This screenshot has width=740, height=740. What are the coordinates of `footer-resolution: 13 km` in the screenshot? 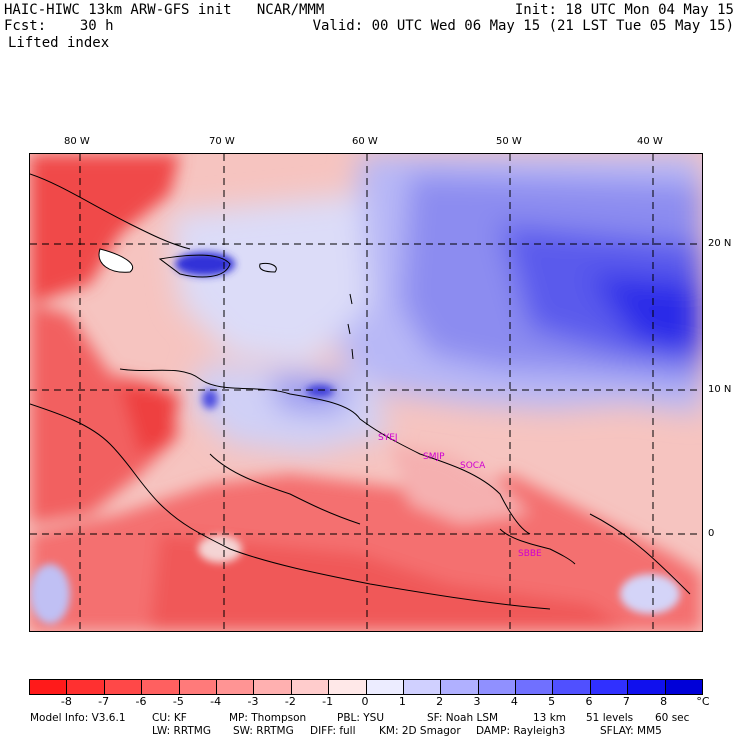 It's located at (550, 718).